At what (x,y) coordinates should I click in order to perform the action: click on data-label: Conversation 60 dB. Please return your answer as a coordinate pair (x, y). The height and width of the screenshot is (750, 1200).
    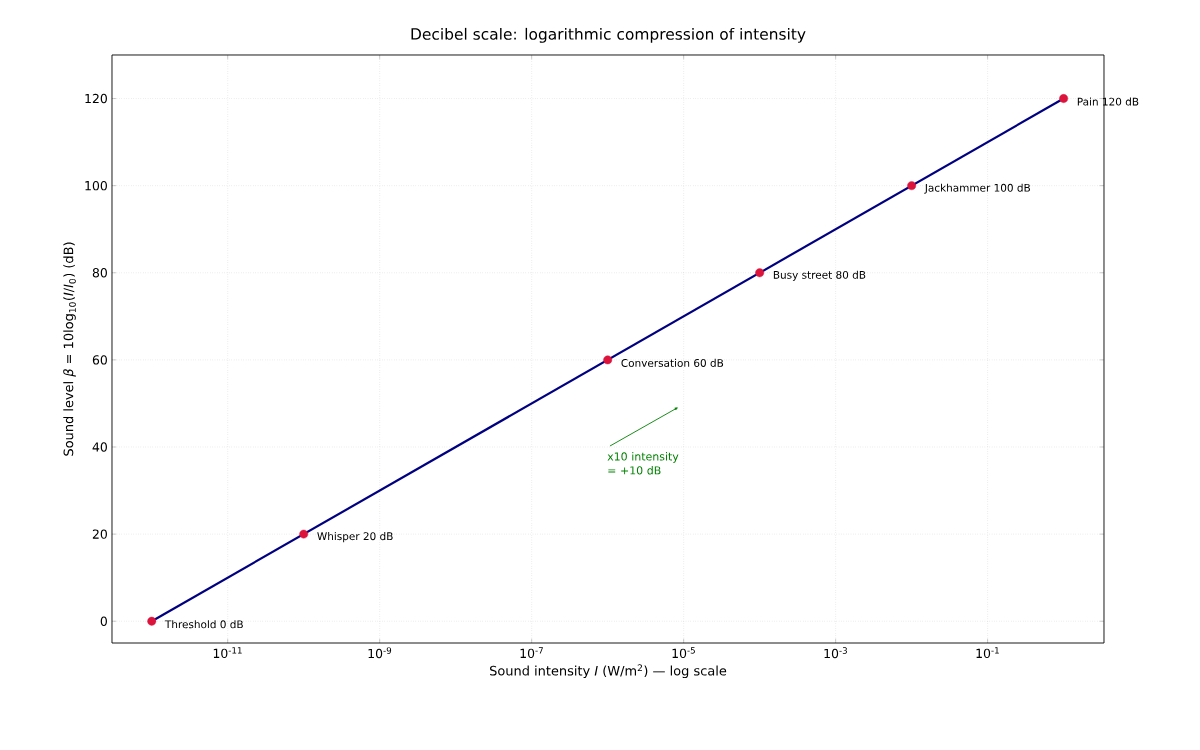
    Looking at the image, I should click on (672, 362).